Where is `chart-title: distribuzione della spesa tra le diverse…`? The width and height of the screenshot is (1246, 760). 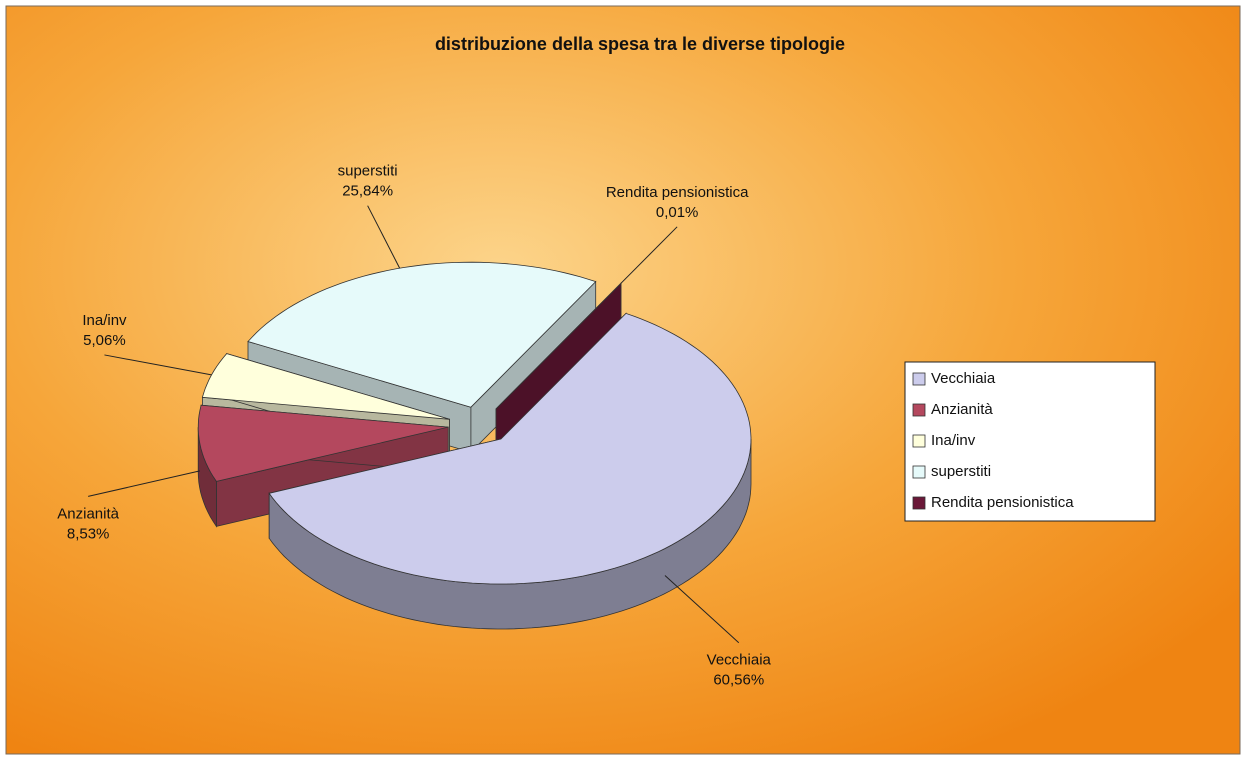 chart-title: distribuzione della spesa tra le diverse… is located at coordinates (640, 44).